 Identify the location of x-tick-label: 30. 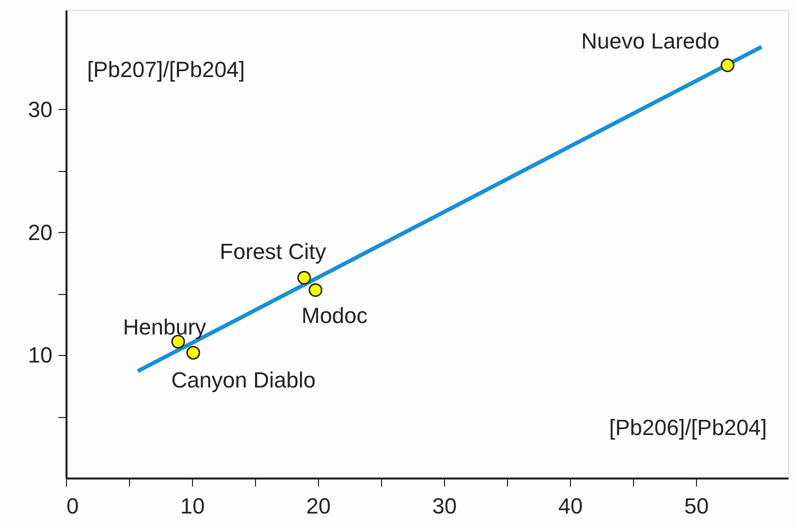
(444, 506).